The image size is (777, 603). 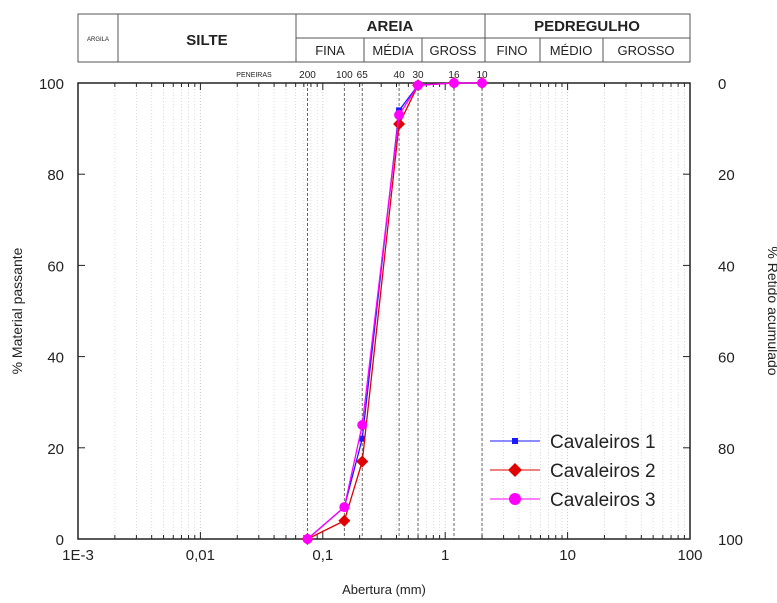 What do you see at coordinates (603, 471) in the screenshot?
I see `legend-label-2: Cavaleiros 2` at bounding box center [603, 471].